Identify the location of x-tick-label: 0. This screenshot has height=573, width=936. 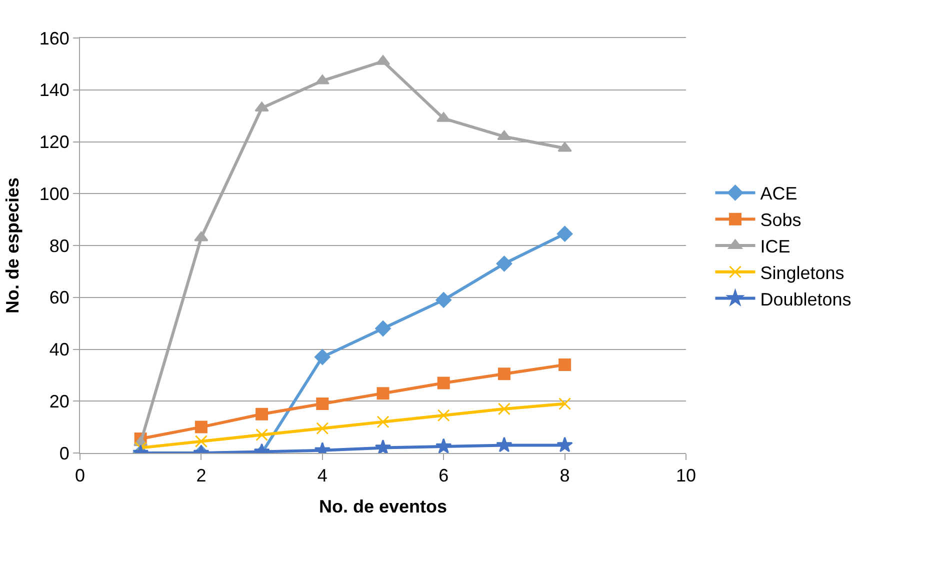
(80, 476).